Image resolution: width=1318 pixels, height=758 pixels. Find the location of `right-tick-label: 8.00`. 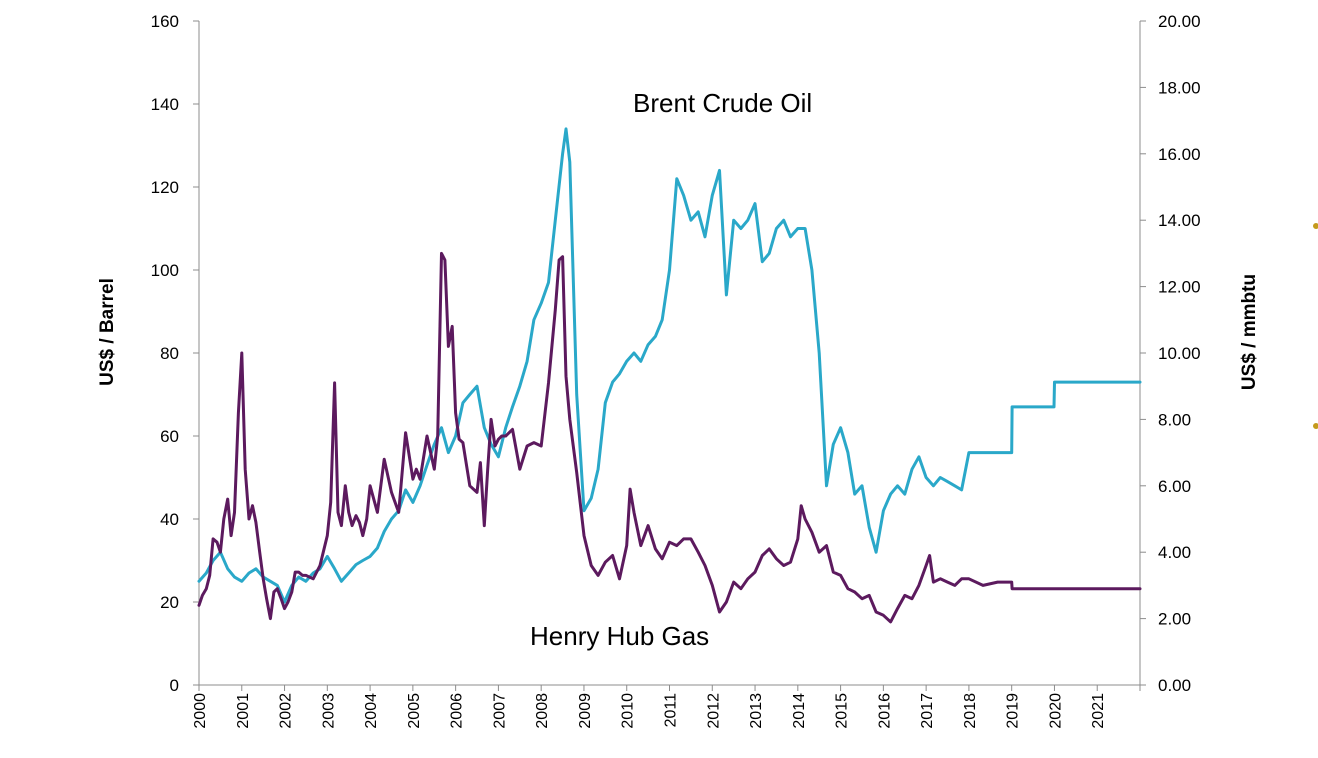

right-tick-label: 8.00 is located at coordinates (1174, 419).